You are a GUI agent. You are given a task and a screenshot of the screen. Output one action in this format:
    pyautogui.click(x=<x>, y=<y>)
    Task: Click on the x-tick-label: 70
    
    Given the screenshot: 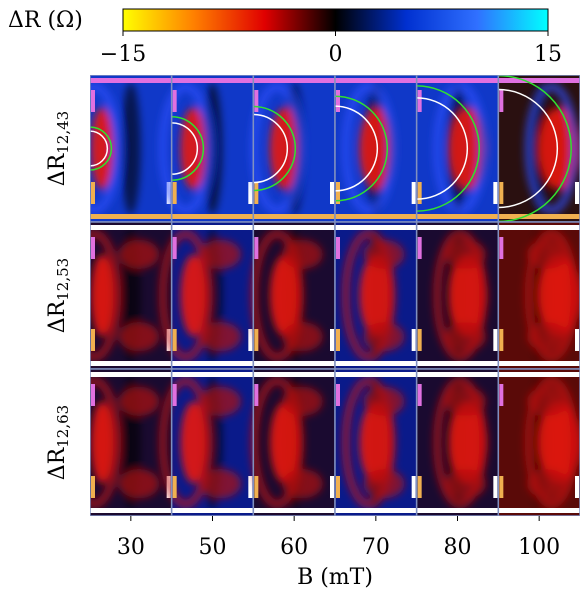 What is the action you would take?
    pyautogui.click(x=376, y=547)
    